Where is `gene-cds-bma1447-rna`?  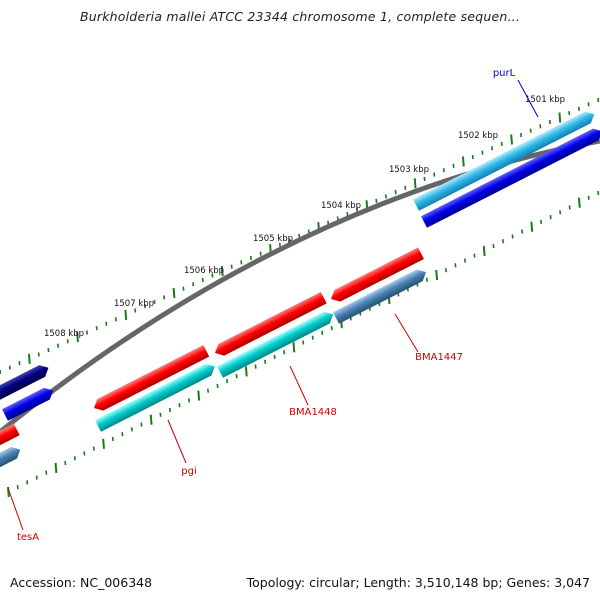
gene-cds-bma1447-rna is located at coordinates (381, 295).